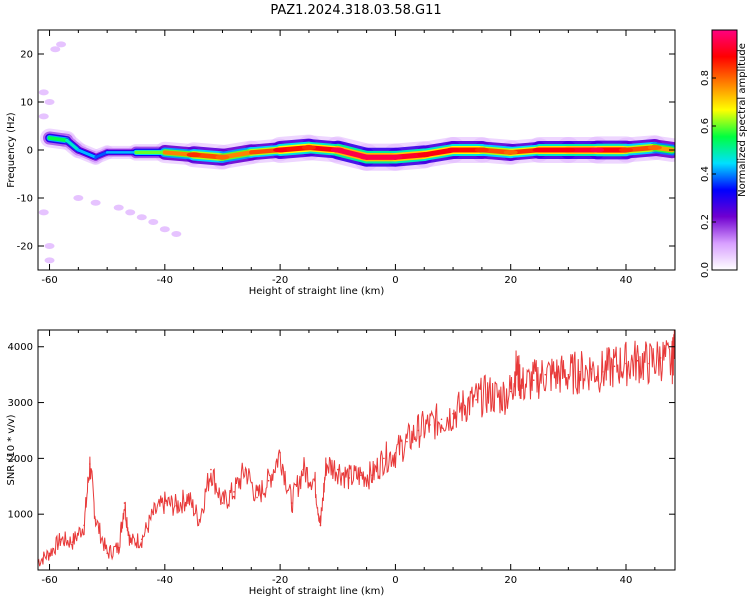  What do you see at coordinates (25, 199) in the screenshot?
I see `y-tick-label: -10` at bounding box center [25, 199].